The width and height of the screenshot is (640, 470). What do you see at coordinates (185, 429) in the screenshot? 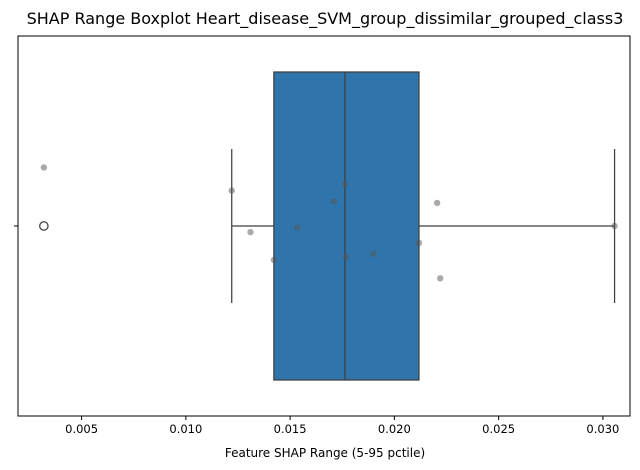
I see `x-tick-label: 0.010` at bounding box center [185, 429].